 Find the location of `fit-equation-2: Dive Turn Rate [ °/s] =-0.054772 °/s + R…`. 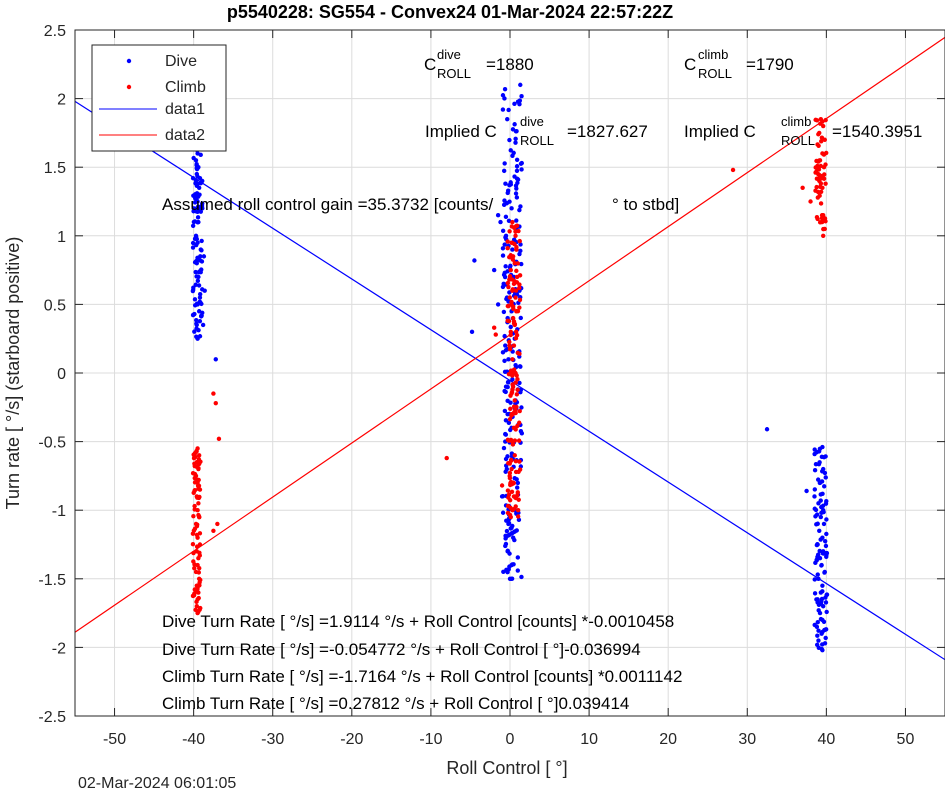

fit-equation-2: Dive Turn Rate [ °/s] =-0.054772 °/s + R… is located at coordinates (401, 649).